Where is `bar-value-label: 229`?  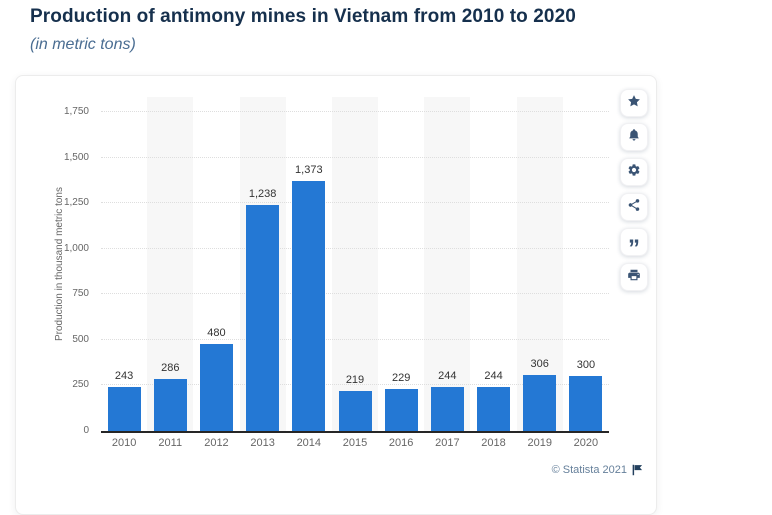 bar-value-label: 229 is located at coordinates (401, 378).